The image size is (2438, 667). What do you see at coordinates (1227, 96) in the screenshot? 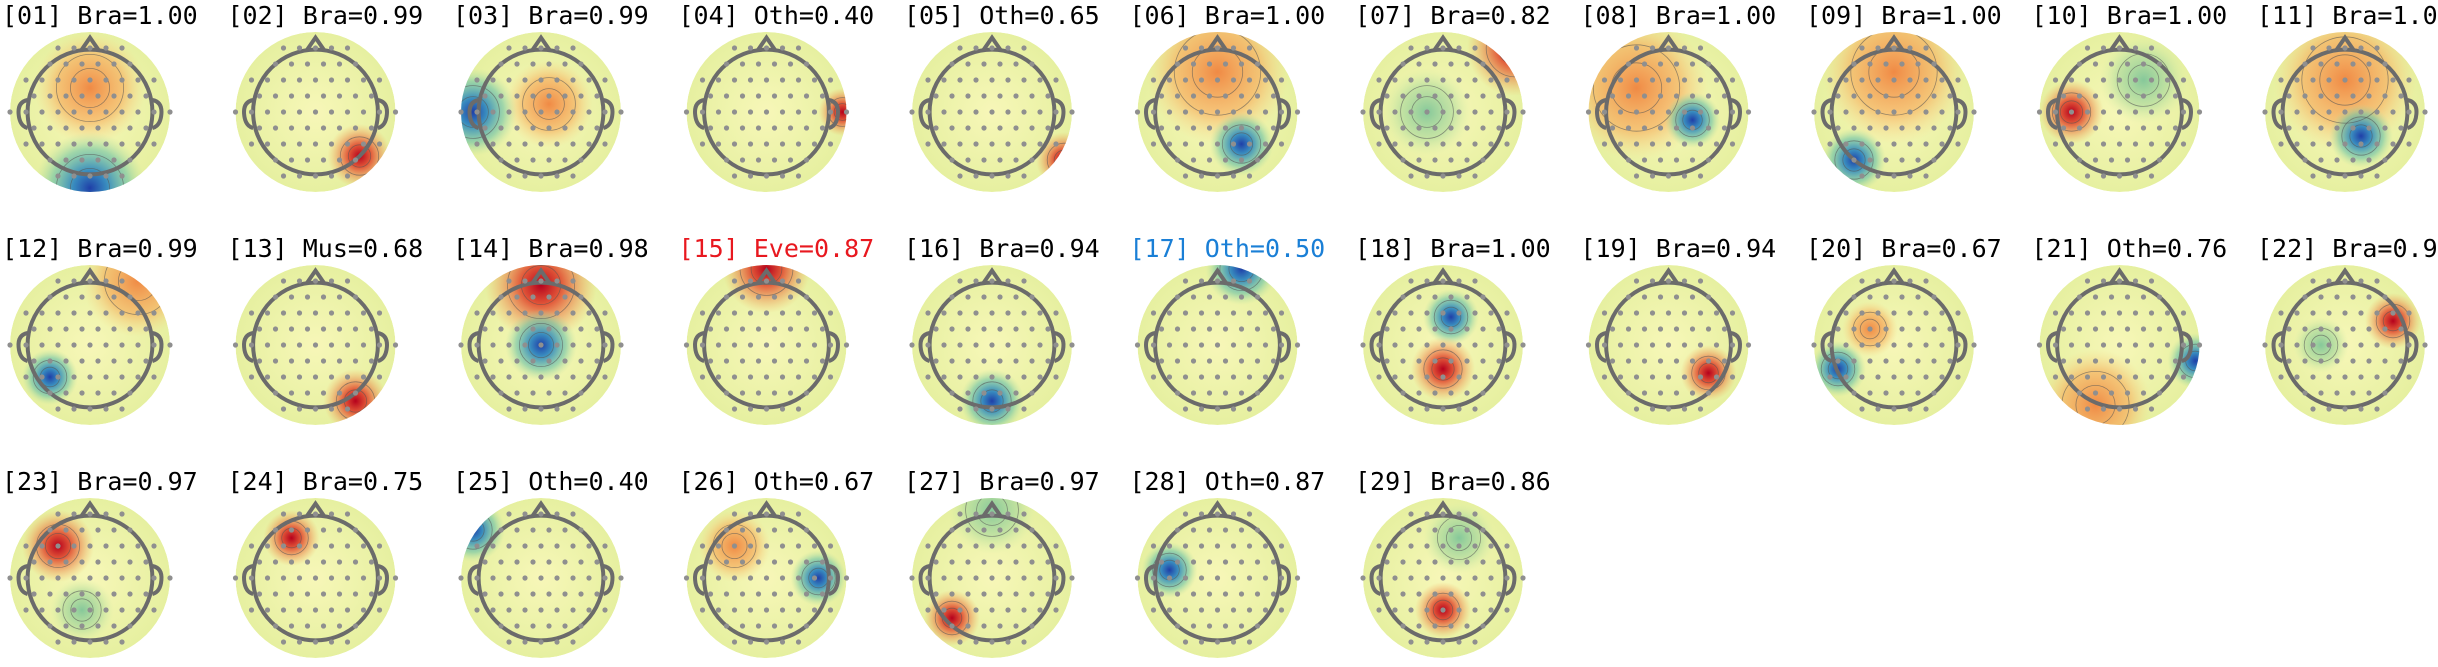
I see `topomap-tile: [06] Bra=1.00` at bounding box center [1227, 96].